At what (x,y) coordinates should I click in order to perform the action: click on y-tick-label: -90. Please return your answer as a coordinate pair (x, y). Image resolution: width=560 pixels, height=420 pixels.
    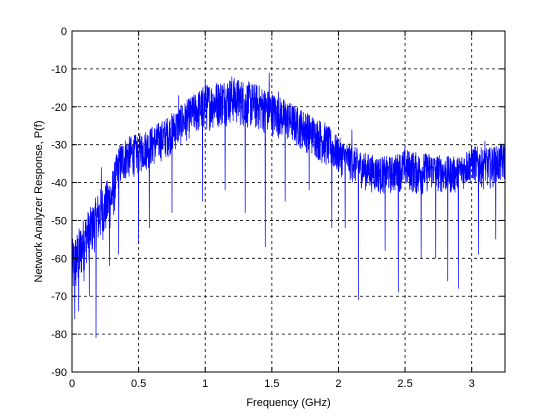
    Looking at the image, I should click on (59, 373).